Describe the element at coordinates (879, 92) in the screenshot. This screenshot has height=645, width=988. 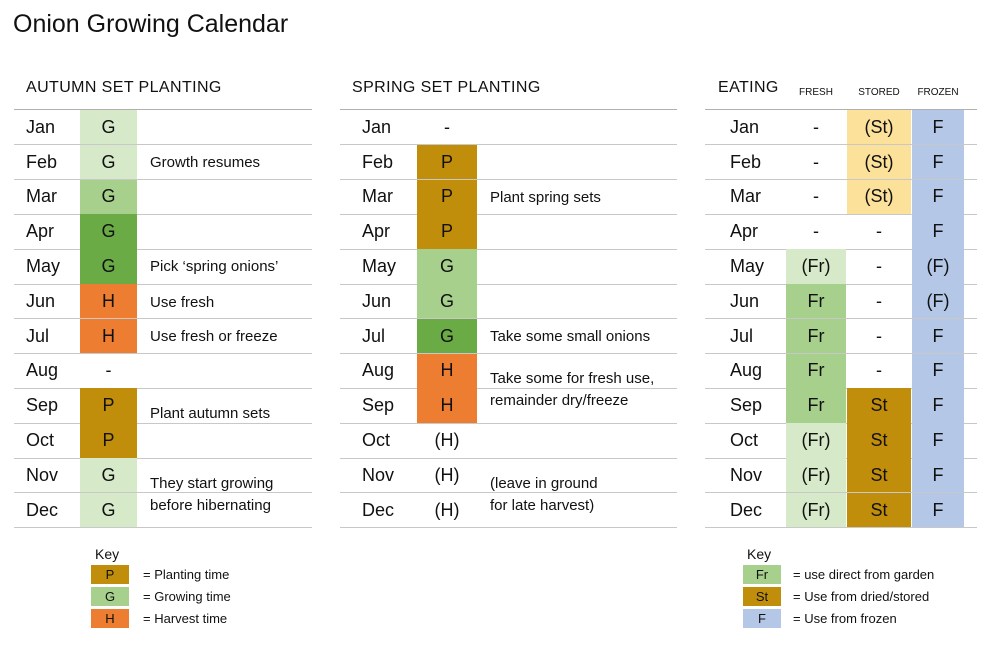
I see `stored-column-header: STORED` at that location.